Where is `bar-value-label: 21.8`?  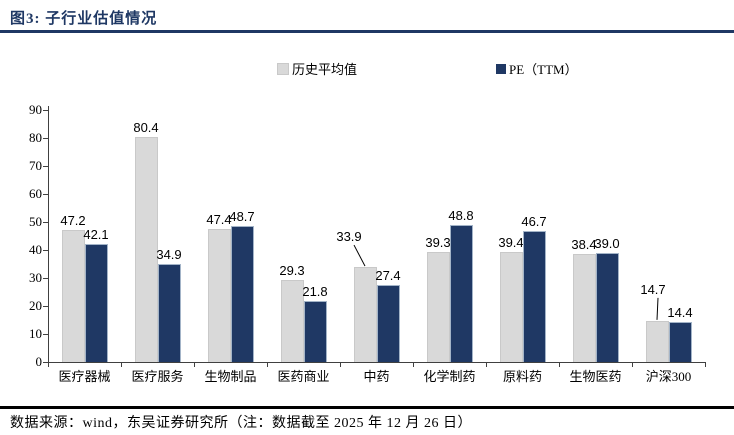 bar-value-label: 21.8 is located at coordinates (315, 291).